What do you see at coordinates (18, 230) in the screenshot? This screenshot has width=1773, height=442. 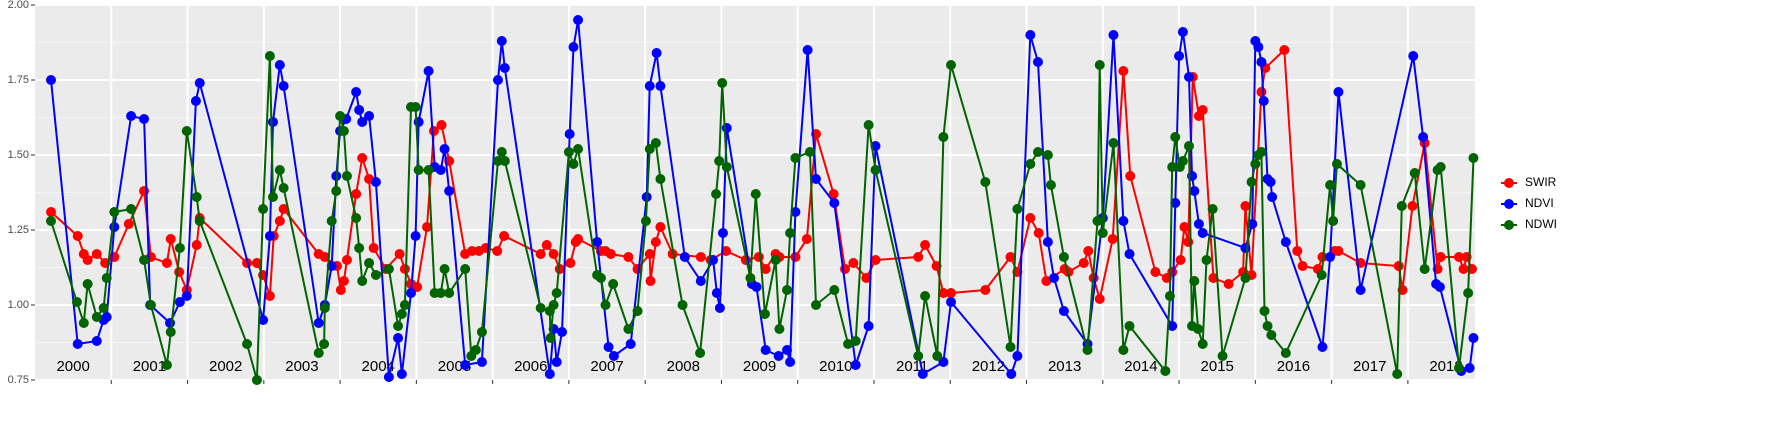 I see `y-tick-label: 1.25` at bounding box center [18, 230].